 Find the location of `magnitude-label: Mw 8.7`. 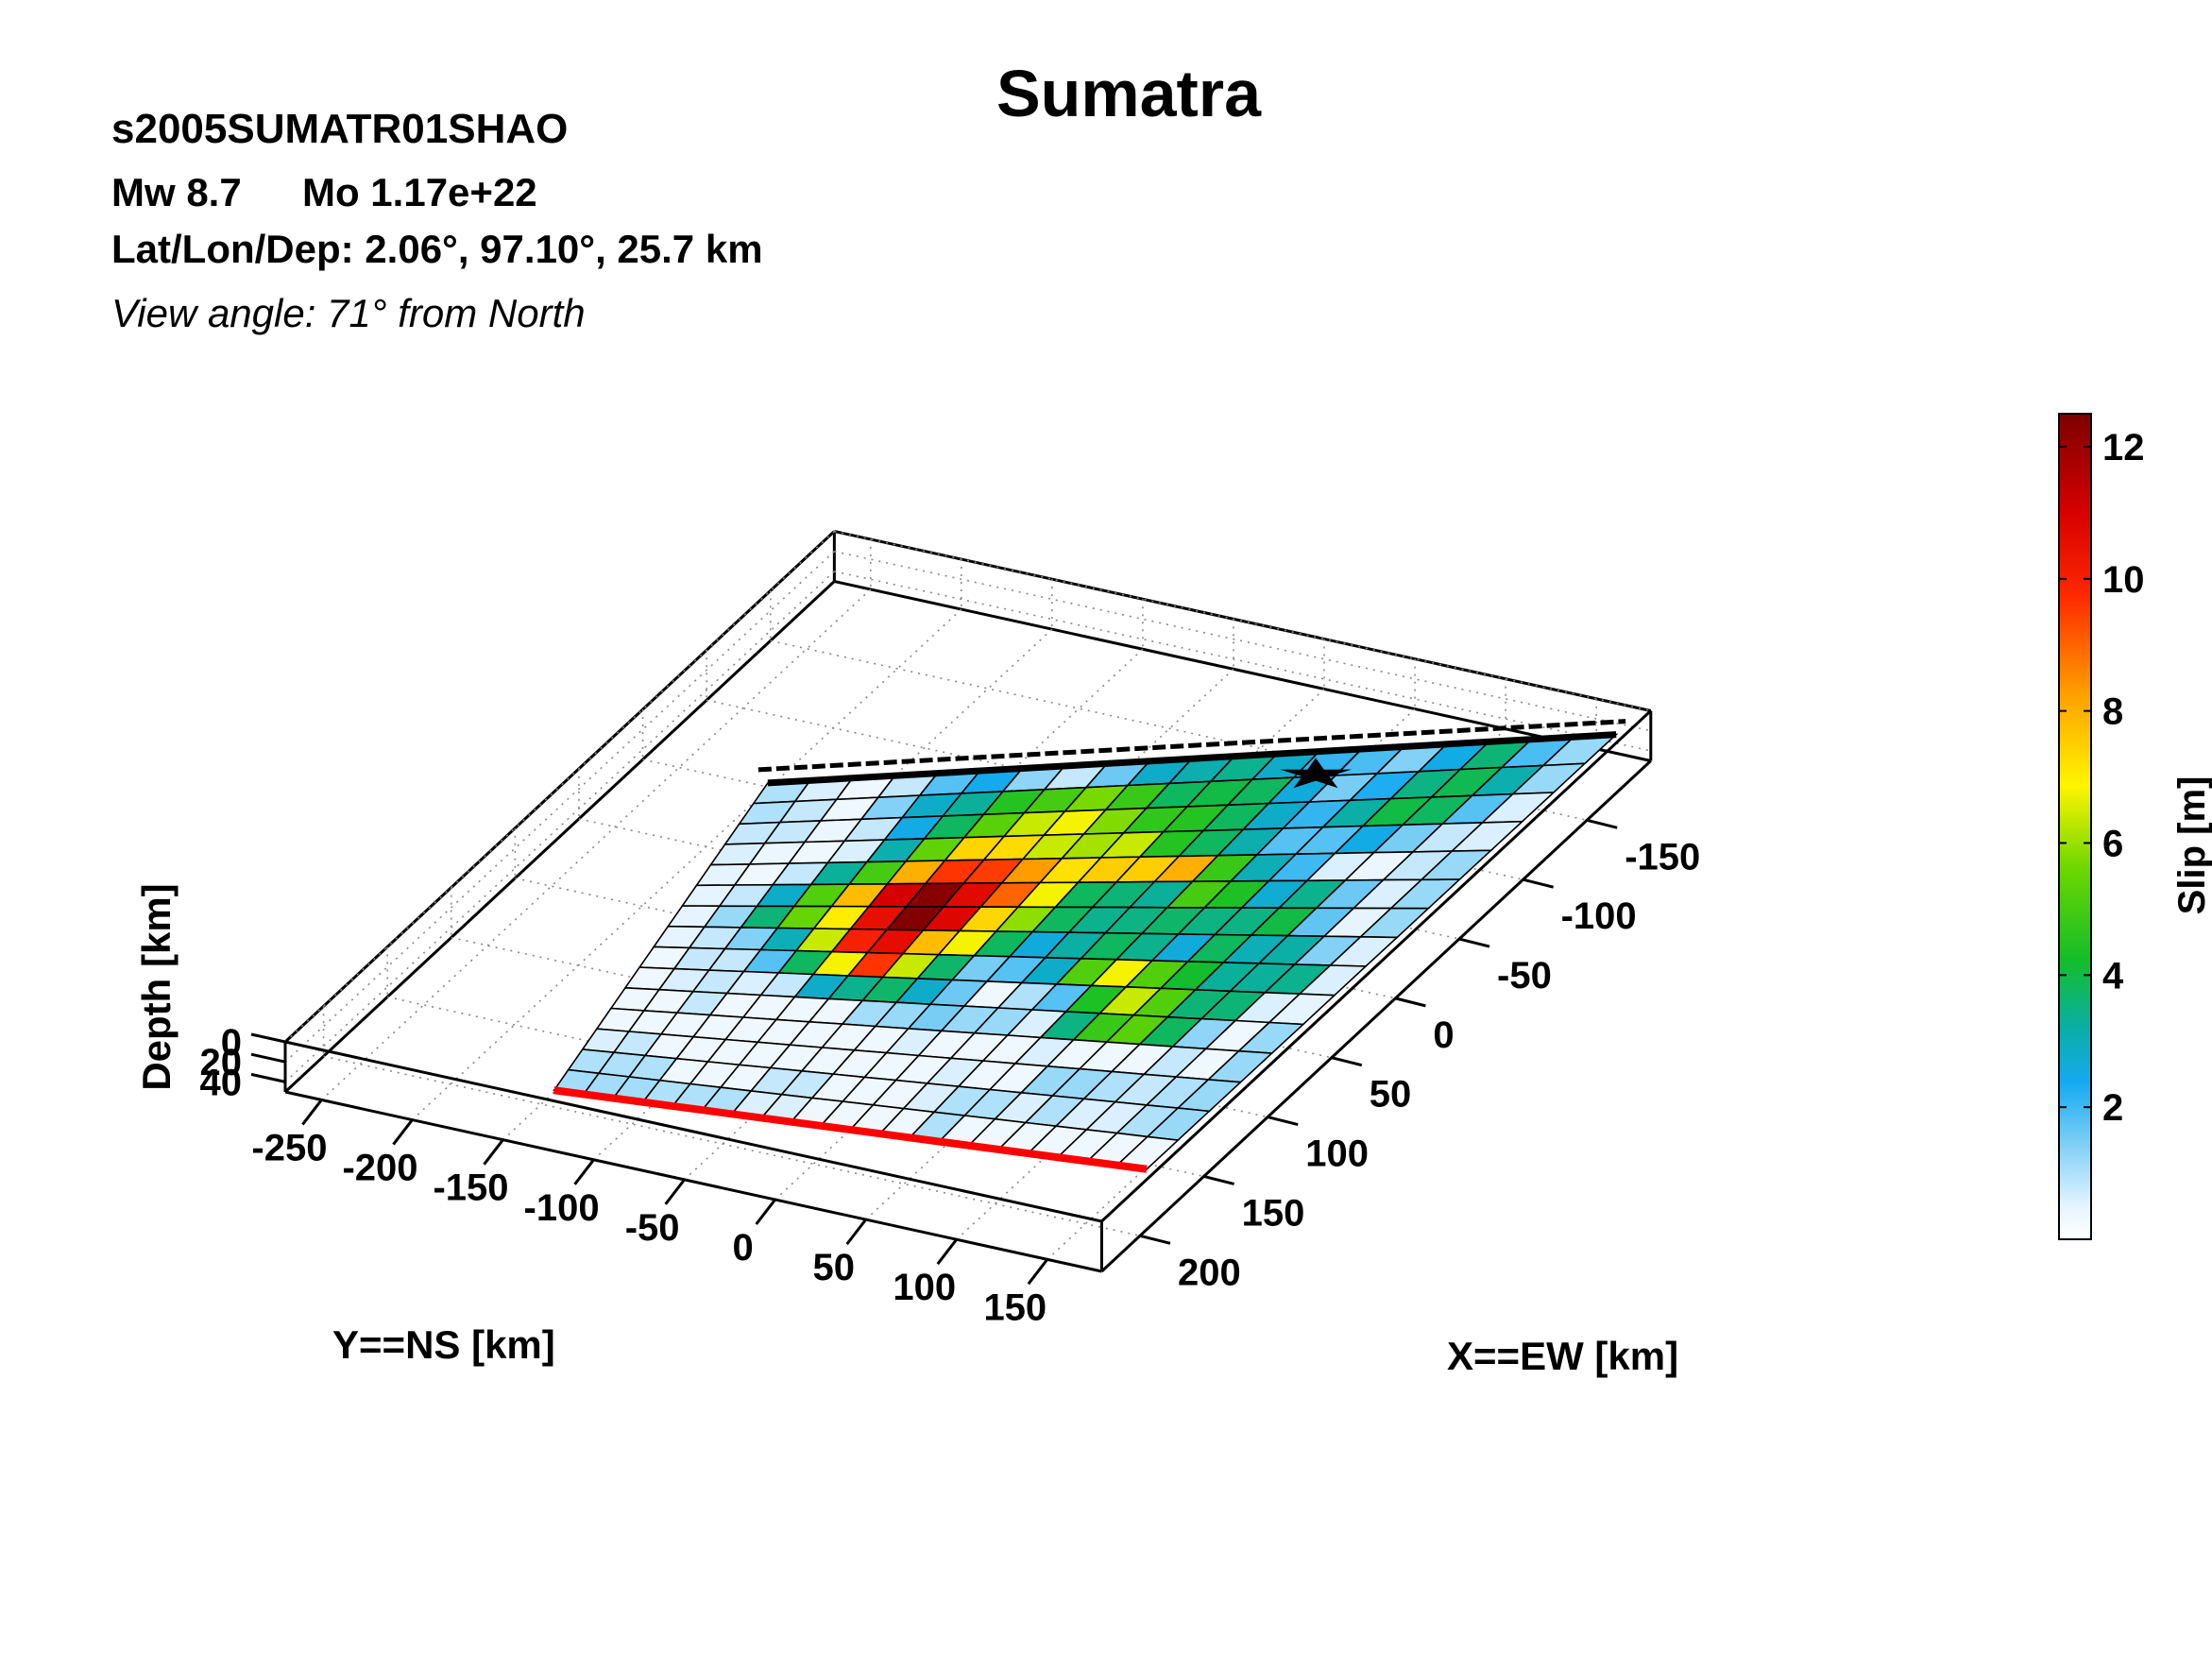

magnitude-label: Mw 8.7 is located at coordinates (176, 192).